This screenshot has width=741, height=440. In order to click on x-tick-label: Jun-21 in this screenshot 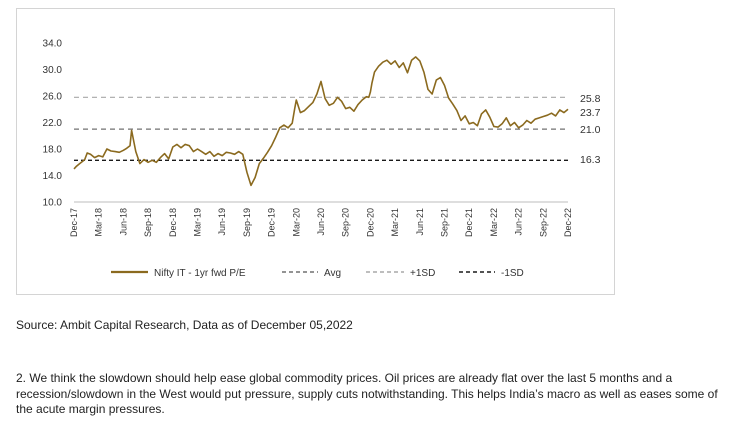, I will do `click(420, 222)`.